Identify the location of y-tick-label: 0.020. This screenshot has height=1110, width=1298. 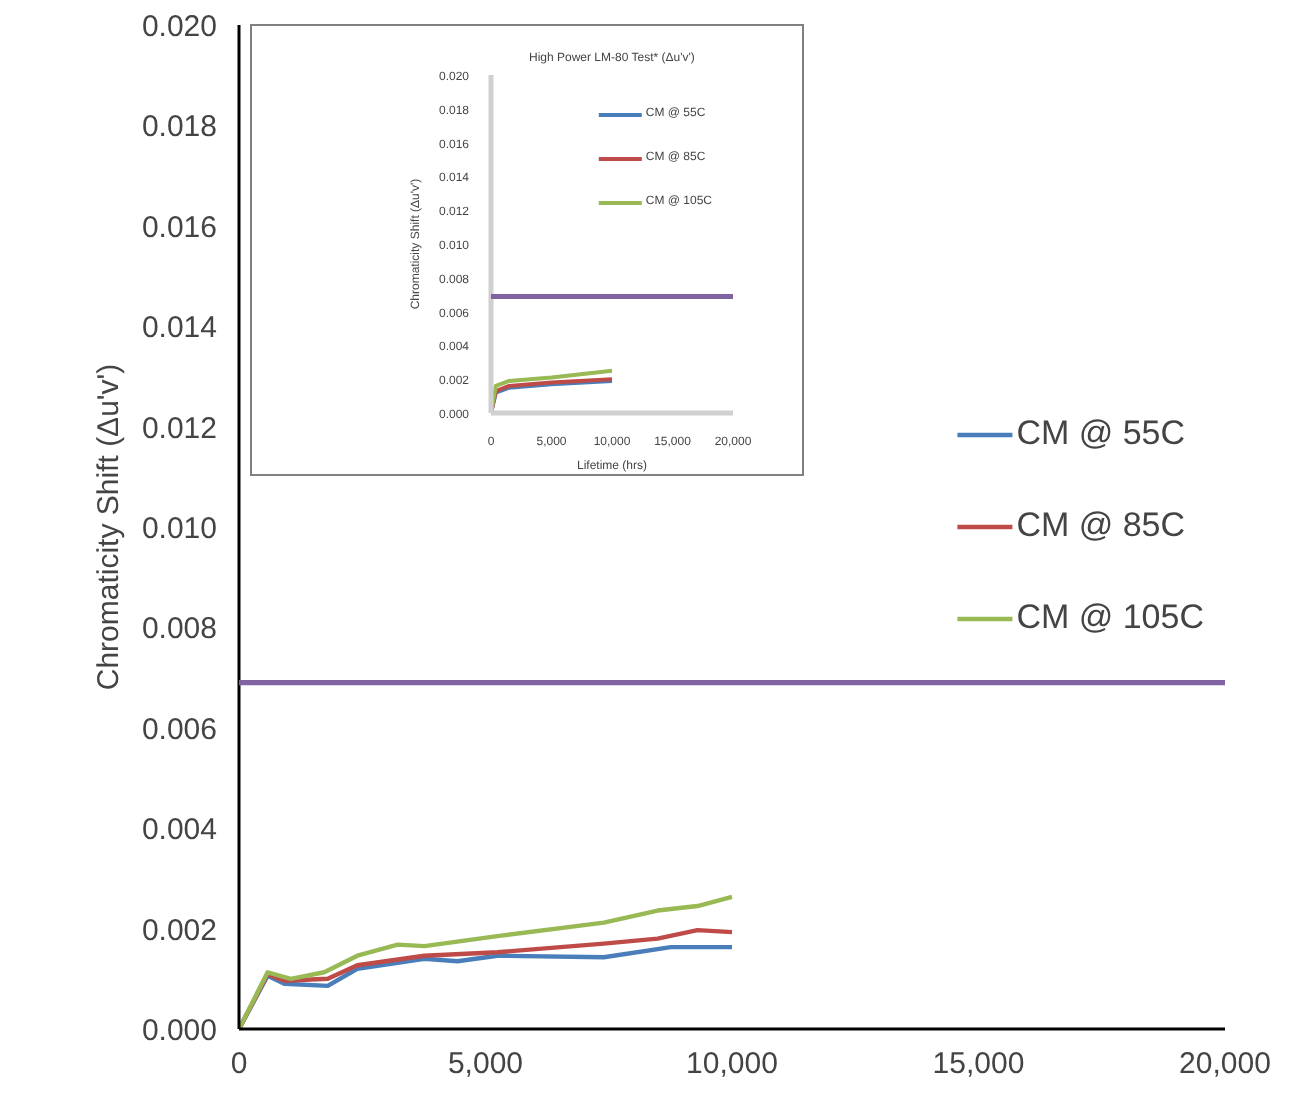
(179, 27).